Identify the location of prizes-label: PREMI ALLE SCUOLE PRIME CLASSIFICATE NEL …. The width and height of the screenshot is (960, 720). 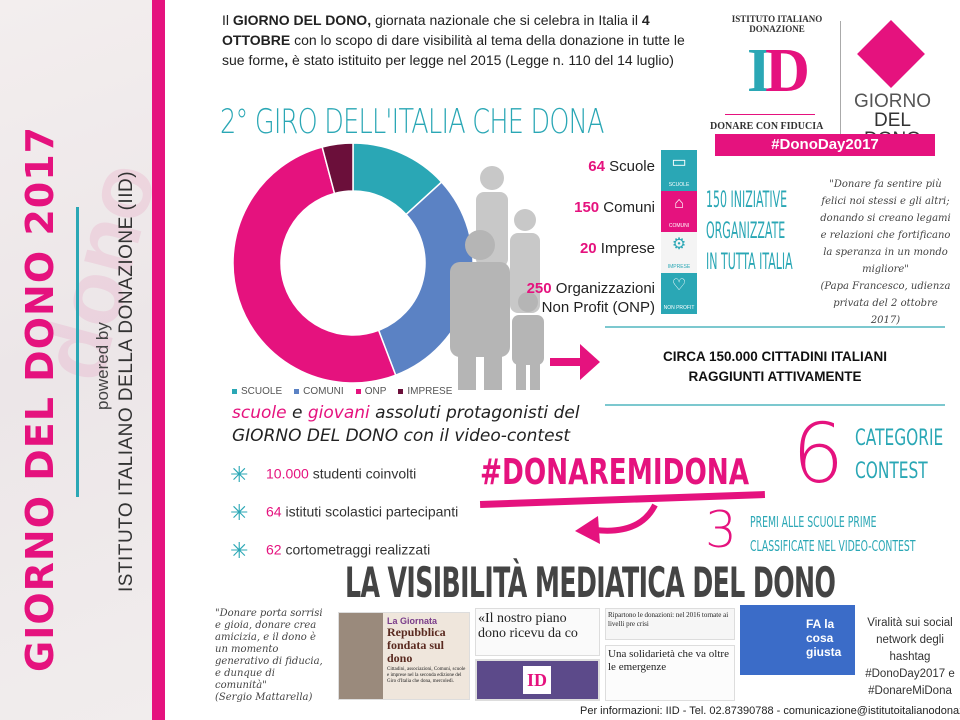
(833, 534).